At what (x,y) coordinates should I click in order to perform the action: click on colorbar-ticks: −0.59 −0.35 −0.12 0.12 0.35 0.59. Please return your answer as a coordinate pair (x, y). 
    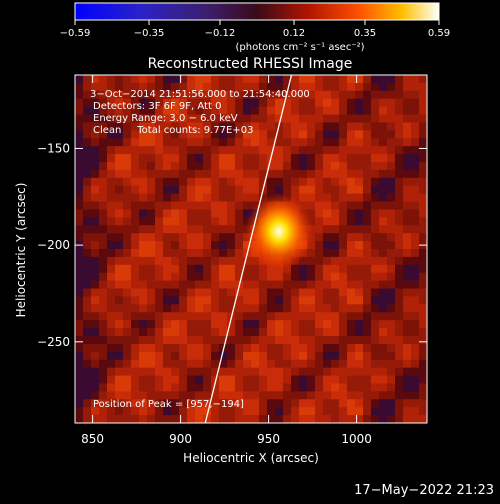
    Looking at the image, I should click on (255, 29).